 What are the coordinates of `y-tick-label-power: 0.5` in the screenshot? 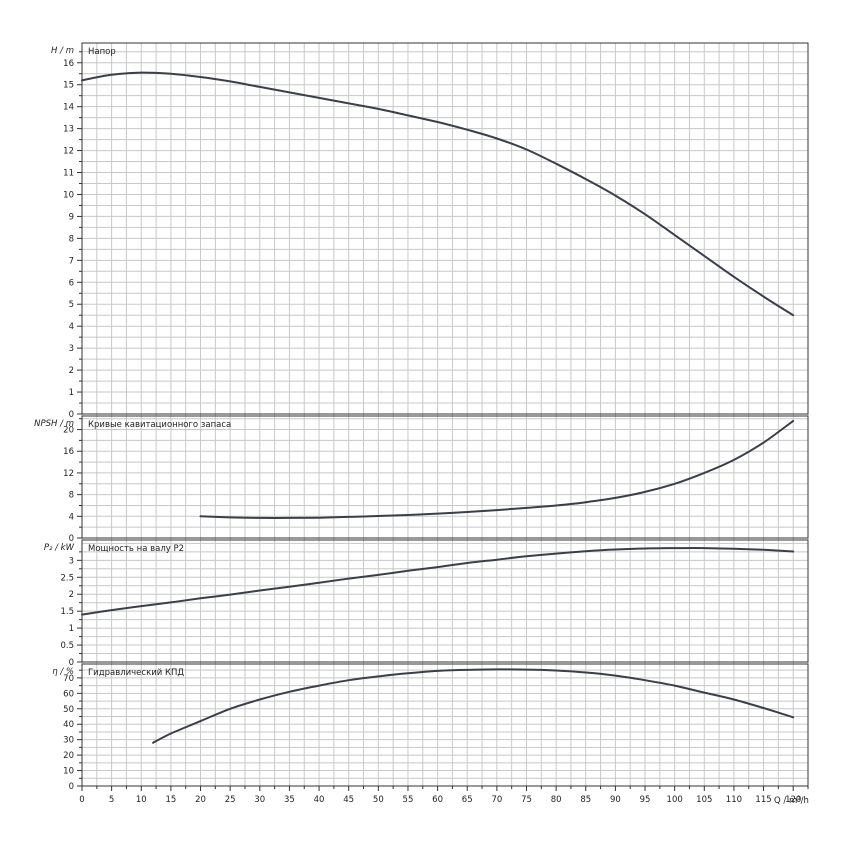 It's located at (67, 646).